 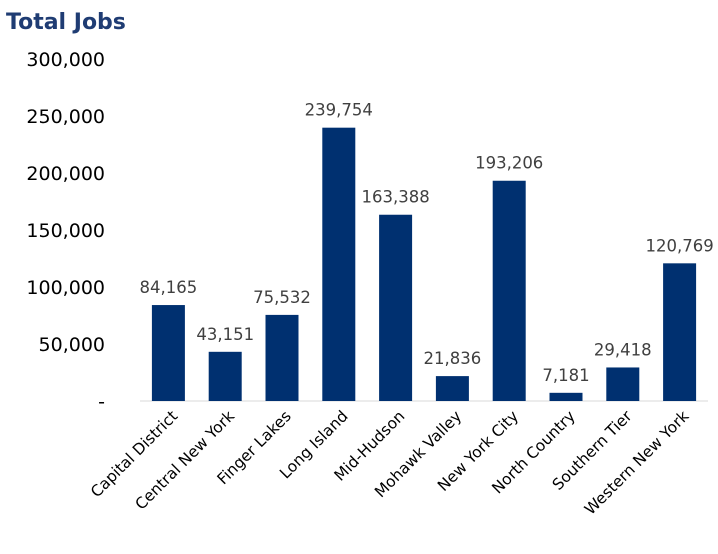 I want to click on data-label: 163,388, so click(x=395, y=197).